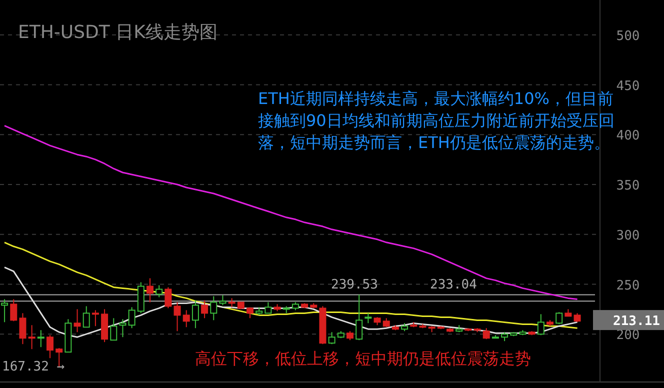  I want to click on y-tick-label: 500, so click(628, 36).